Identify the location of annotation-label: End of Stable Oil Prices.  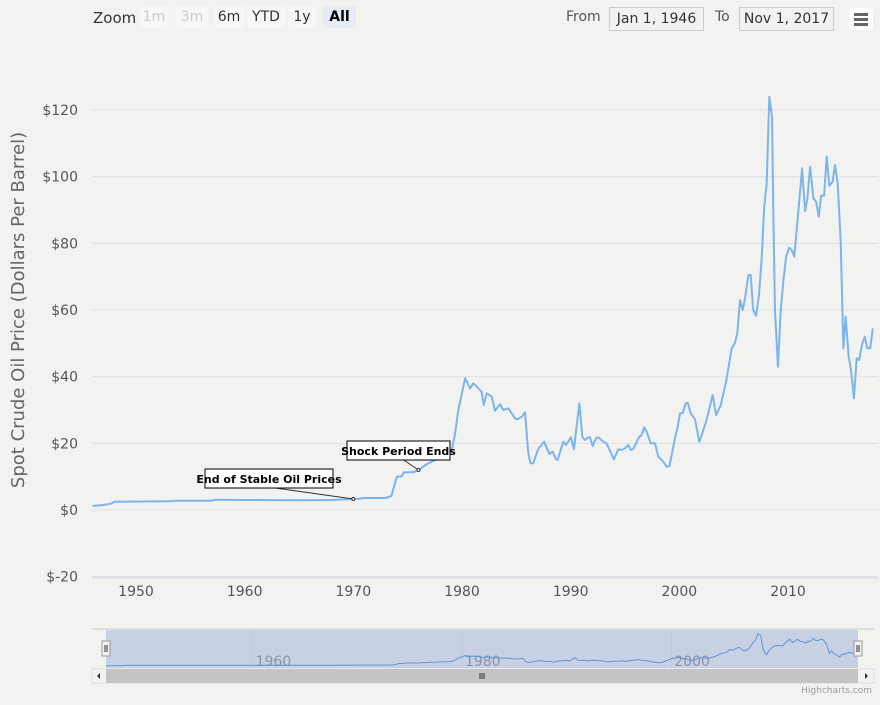
(269, 479).